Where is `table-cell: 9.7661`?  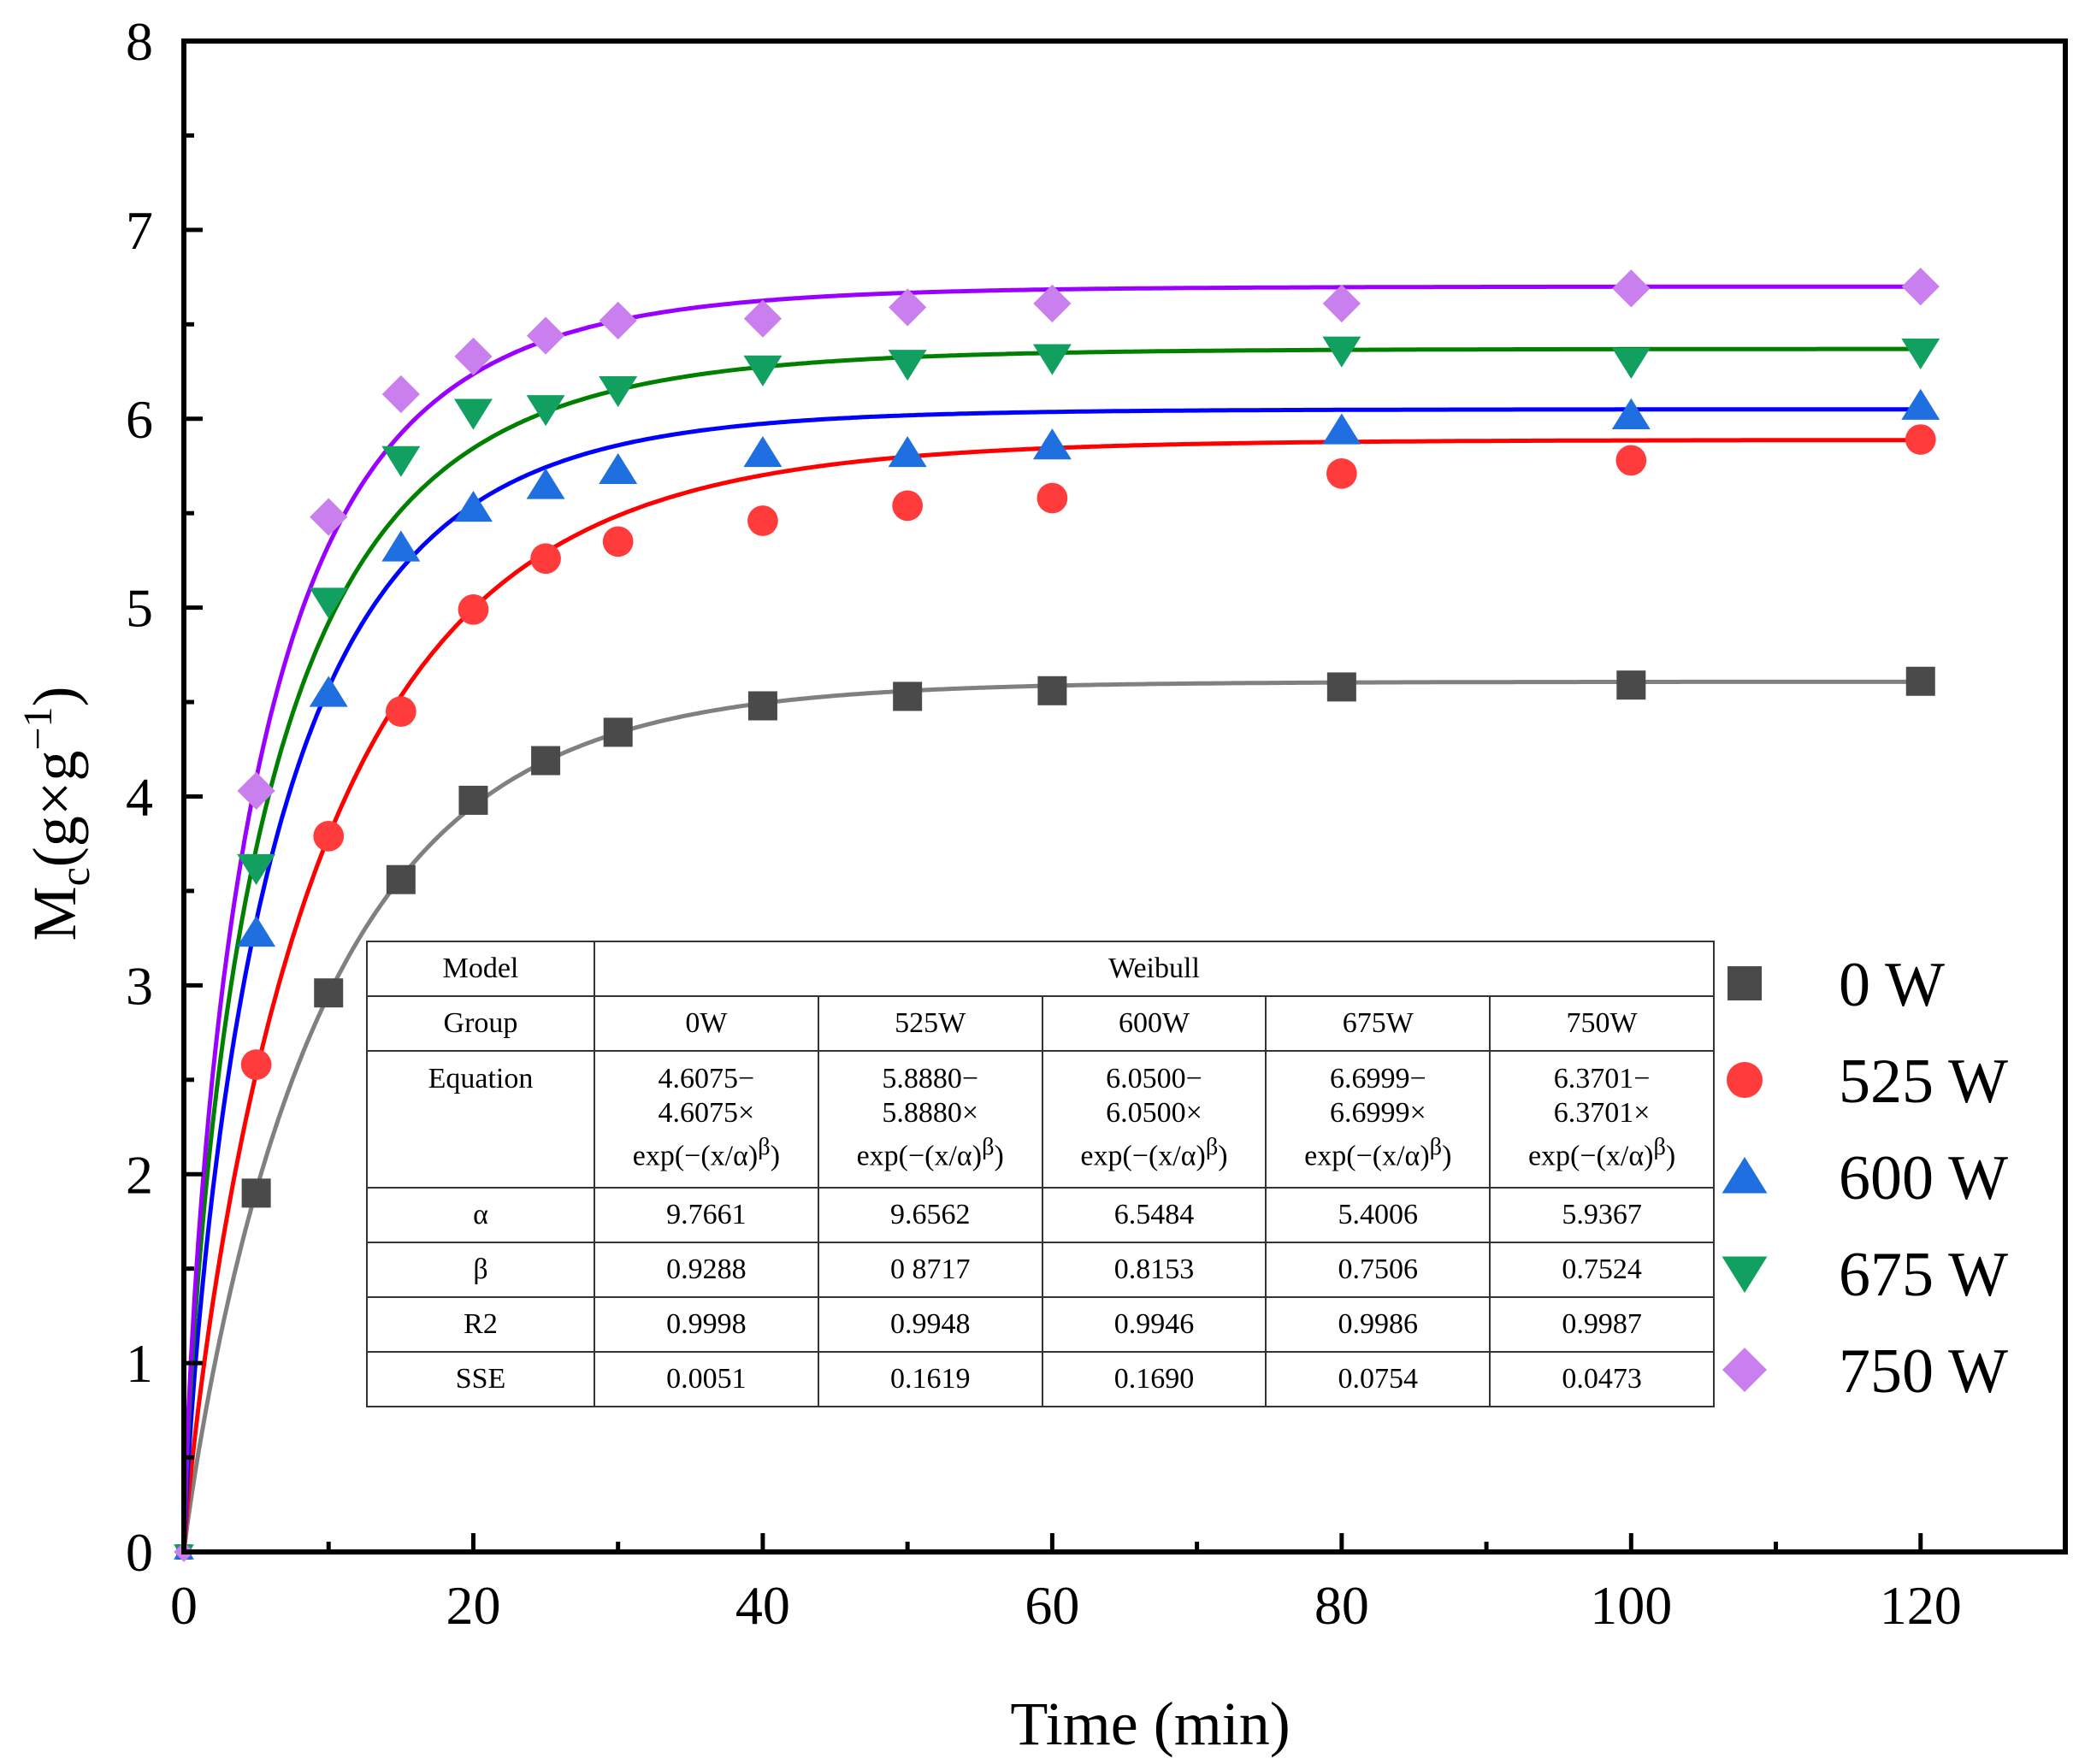 table-cell: 9.7661 is located at coordinates (706, 1215).